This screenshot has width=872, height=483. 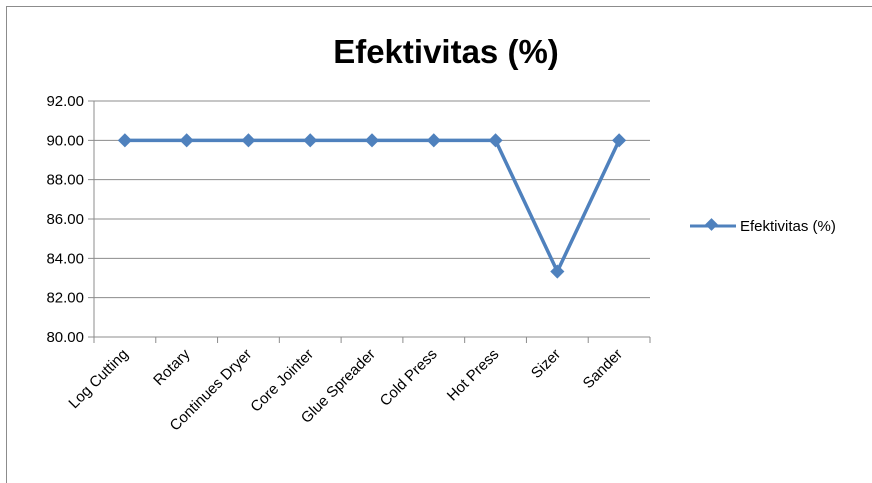 What do you see at coordinates (65, 298) in the screenshot?
I see `y-tick-label: 82.00` at bounding box center [65, 298].